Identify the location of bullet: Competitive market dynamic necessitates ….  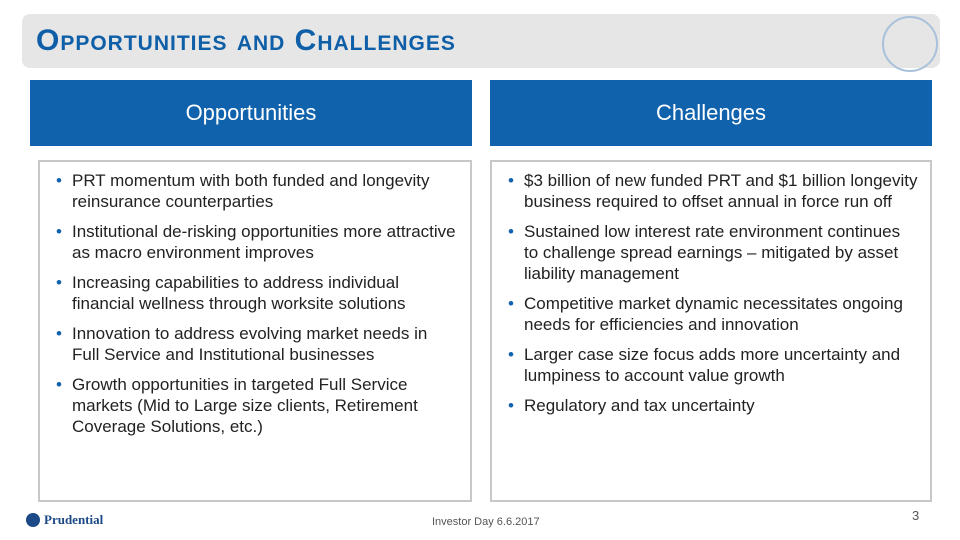
(713, 314).